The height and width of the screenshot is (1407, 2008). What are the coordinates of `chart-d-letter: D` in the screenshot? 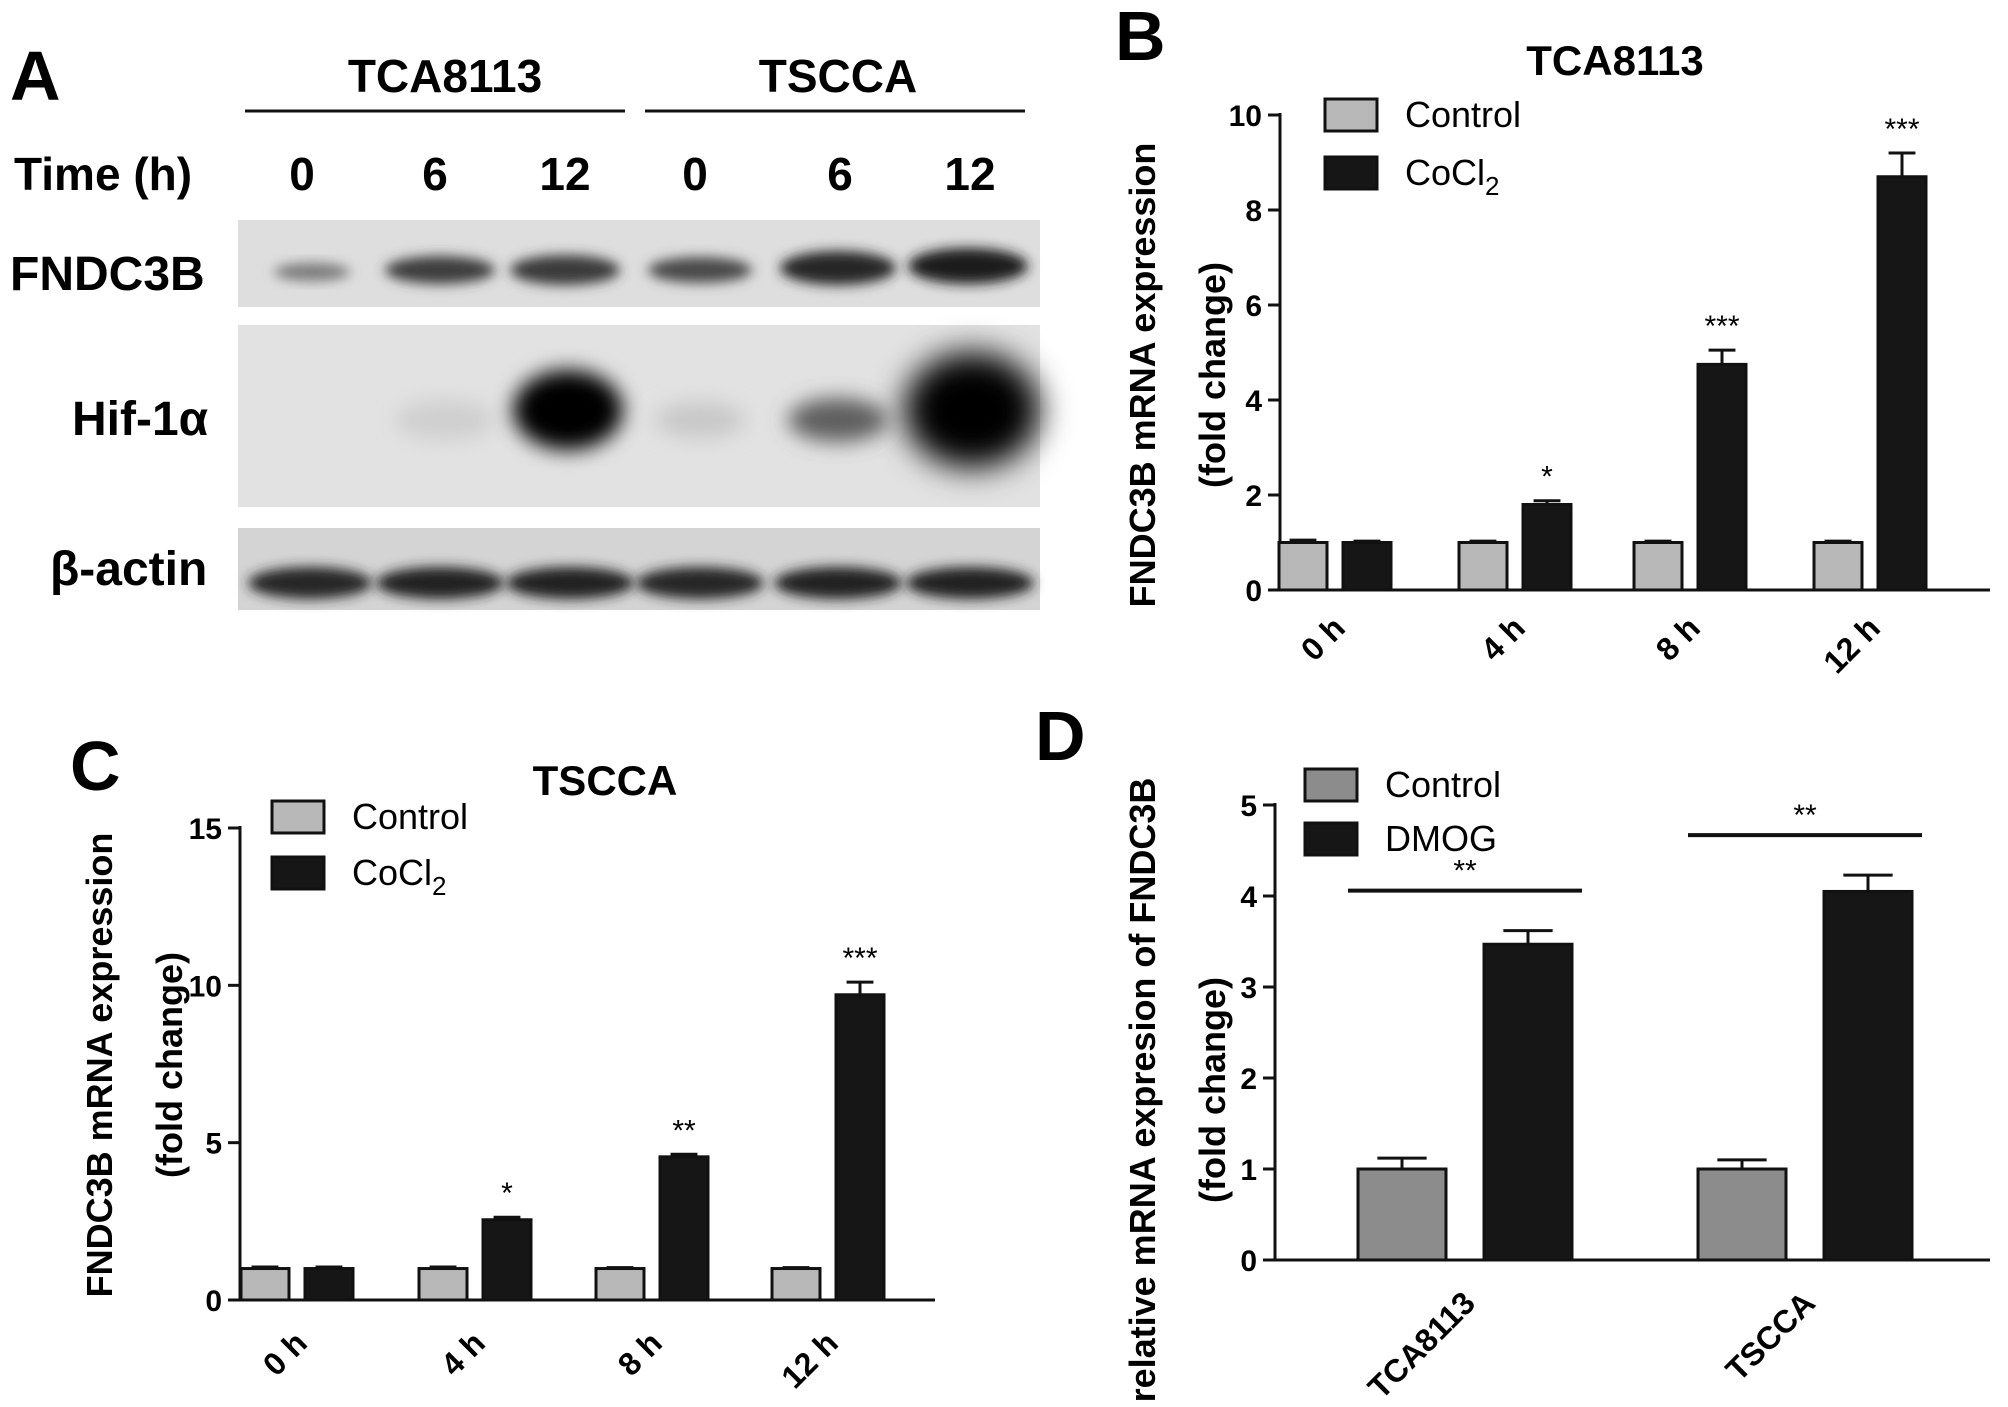 It's located at (1060, 736).